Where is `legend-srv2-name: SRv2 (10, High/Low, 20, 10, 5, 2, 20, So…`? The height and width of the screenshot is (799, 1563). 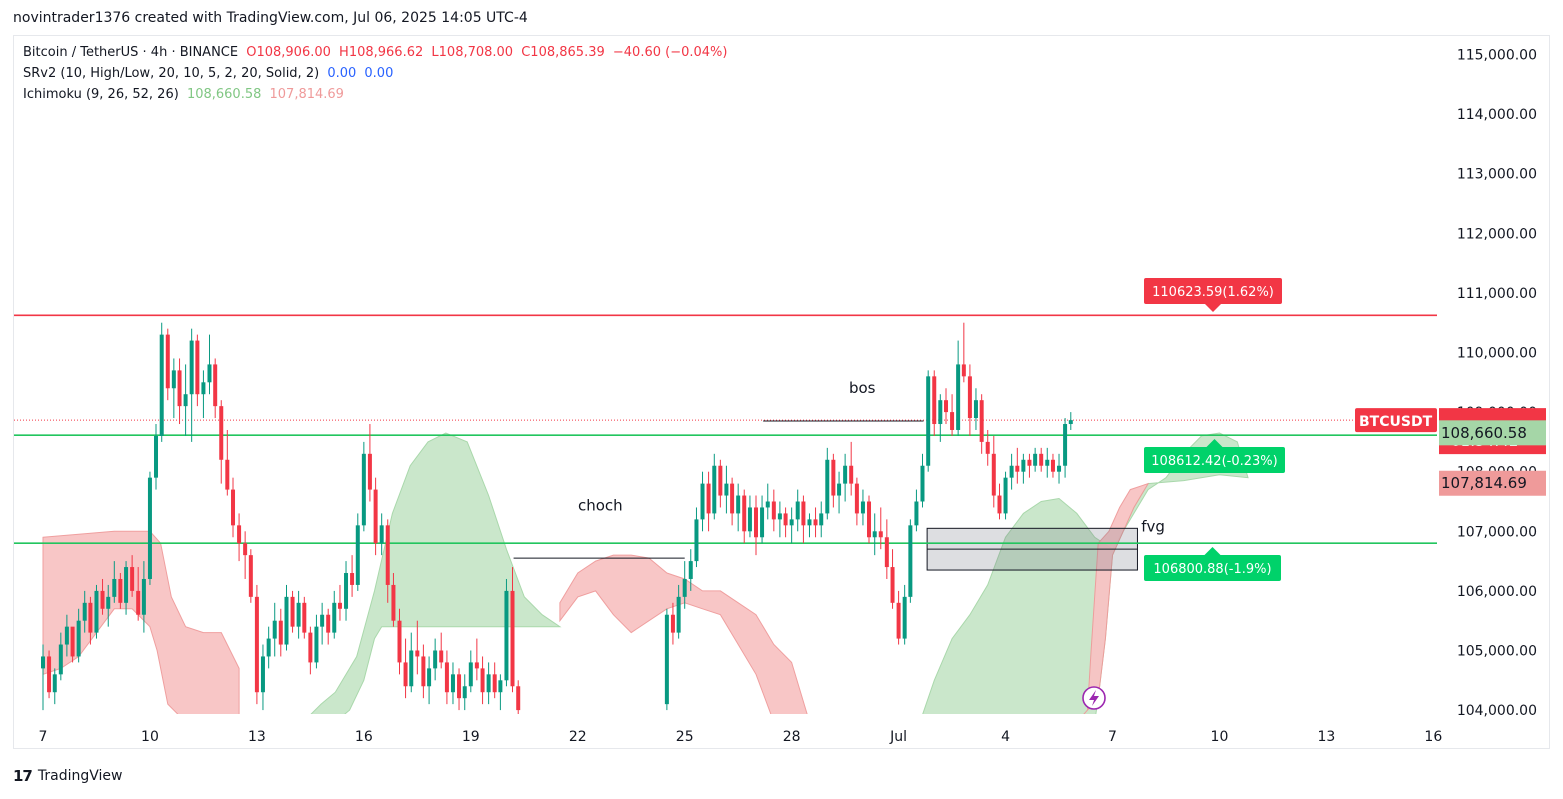 legend-srv2-name: SRv2 (10, High/Low, 20, 10, 5, 2, 20, So… is located at coordinates (171, 73).